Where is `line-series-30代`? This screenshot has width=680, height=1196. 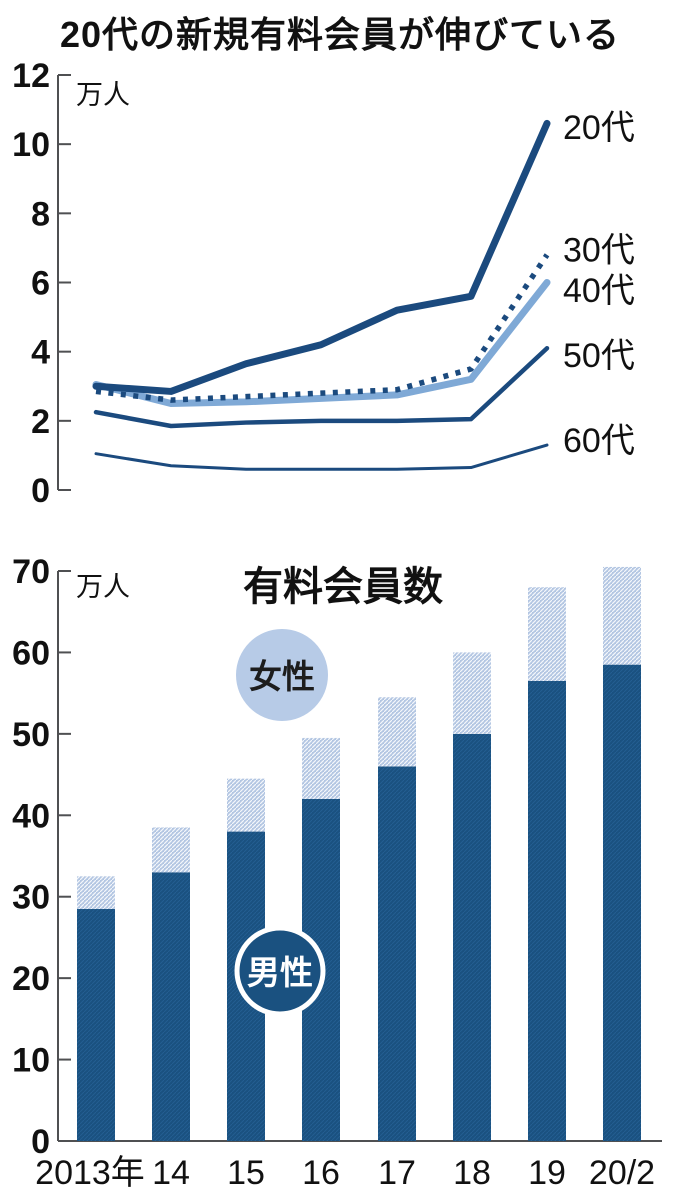 line-series-30代 is located at coordinates (322, 328).